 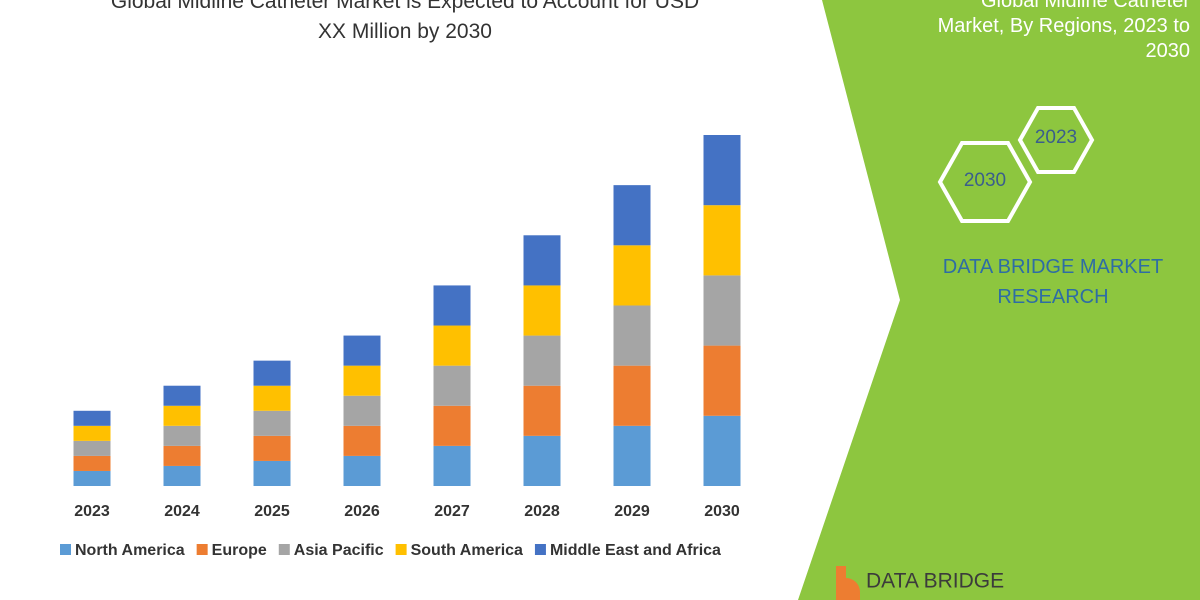 I want to click on hexagon-label: 2023, so click(x=1056, y=137).